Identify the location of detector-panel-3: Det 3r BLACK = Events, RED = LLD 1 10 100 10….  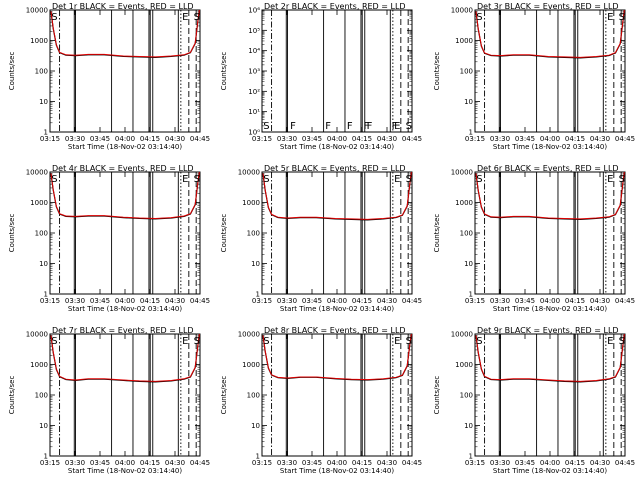
(534, 76).